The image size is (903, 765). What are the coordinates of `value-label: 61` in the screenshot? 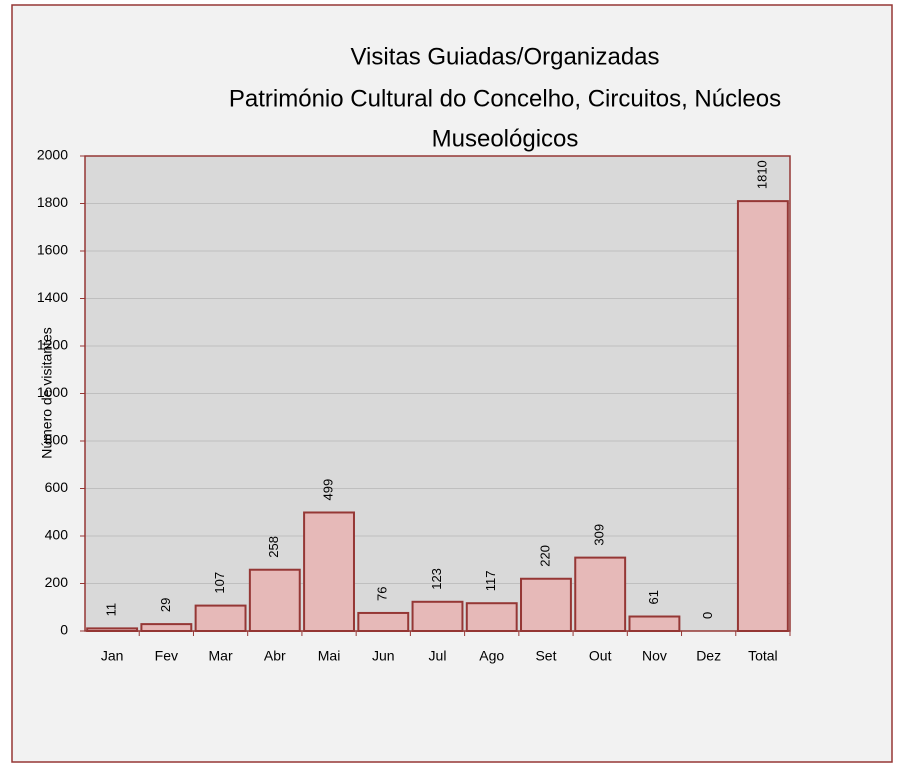 It's located at (653, 597).